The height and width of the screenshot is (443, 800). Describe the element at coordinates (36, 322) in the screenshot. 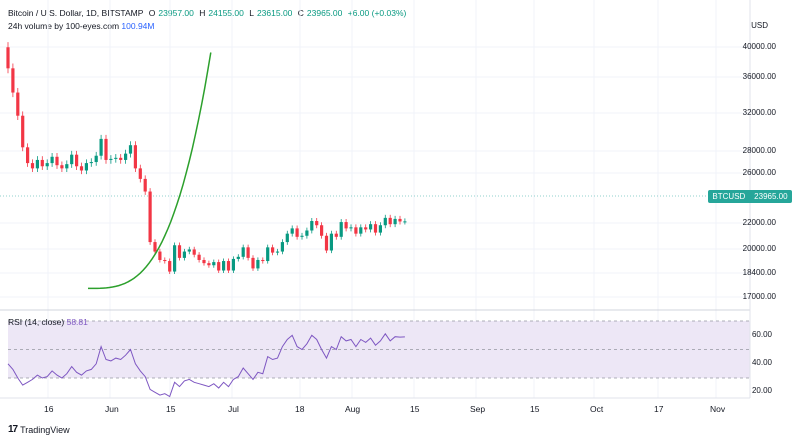

I see `rsi-label: RSI (14, close)` at that location.